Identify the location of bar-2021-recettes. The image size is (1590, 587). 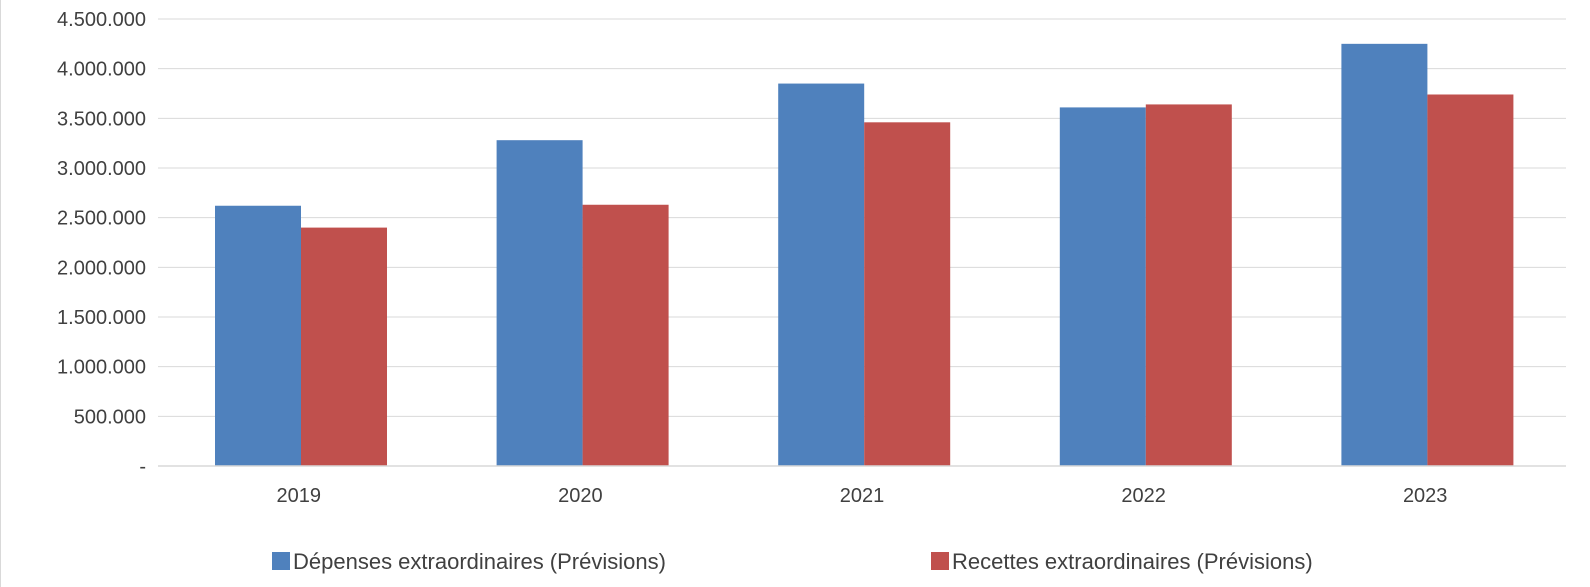
(907, 294).